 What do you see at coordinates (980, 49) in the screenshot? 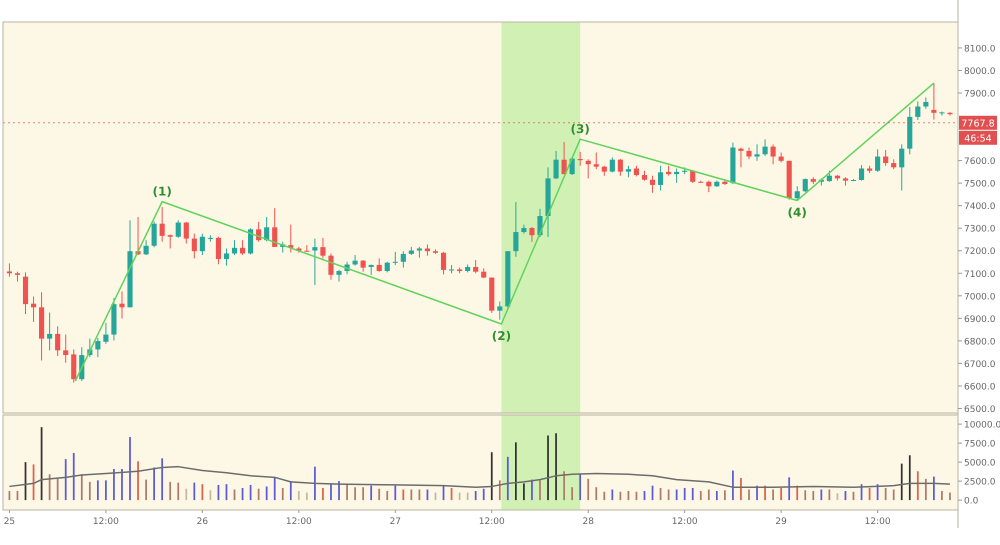
I see `y-tick-label: 8100.0` at bounding box center [980, 49].